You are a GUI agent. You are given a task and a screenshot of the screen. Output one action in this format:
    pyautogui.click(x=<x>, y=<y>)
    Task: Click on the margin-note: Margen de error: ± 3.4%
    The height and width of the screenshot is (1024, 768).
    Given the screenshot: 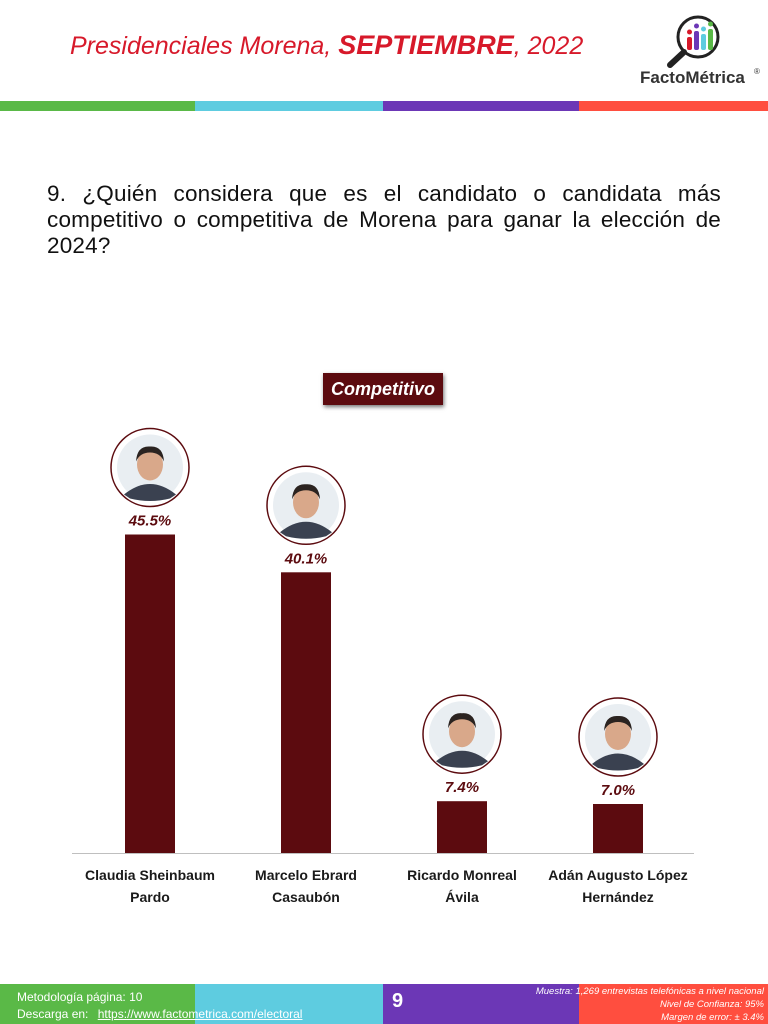 What is the action you would take?
    pyautogui.click(x=712, y=1017)
    